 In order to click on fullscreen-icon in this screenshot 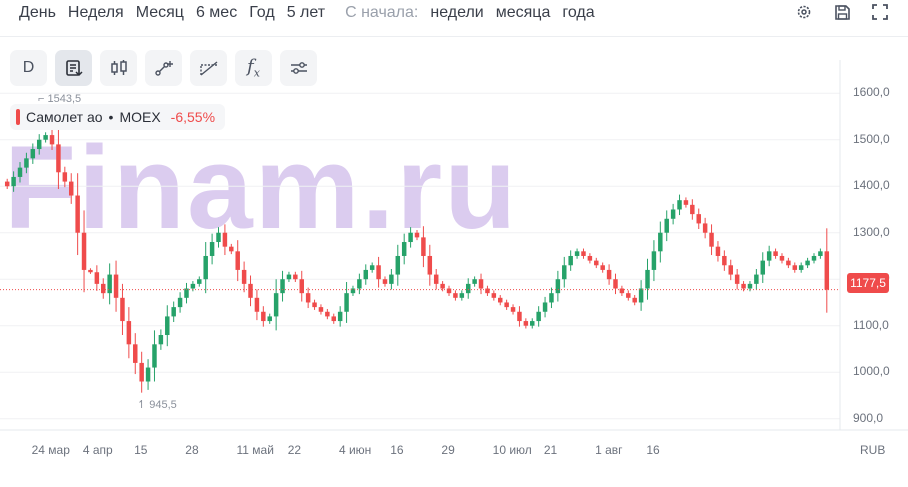, I will do `click(880, 12)`.